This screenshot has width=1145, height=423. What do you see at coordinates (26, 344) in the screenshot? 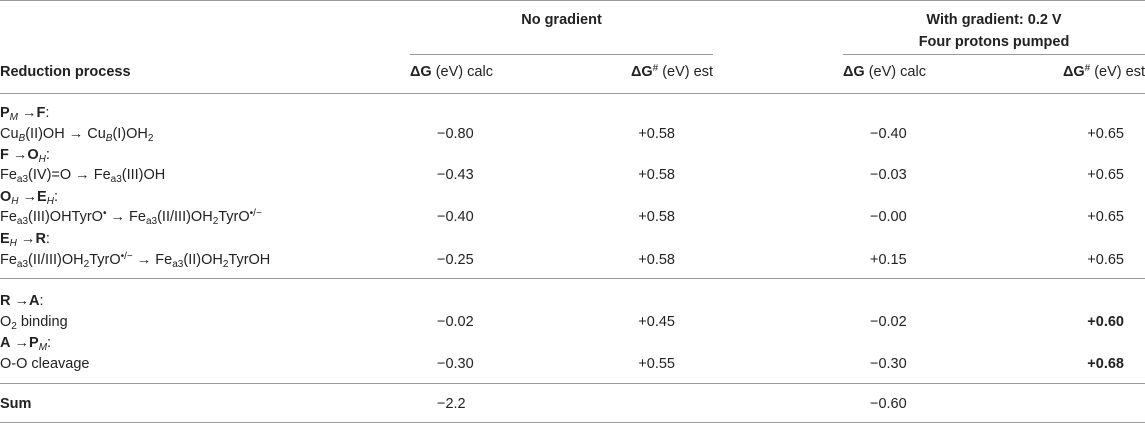
I see `step-label: A →PM:` at bounding box center [26, 344].